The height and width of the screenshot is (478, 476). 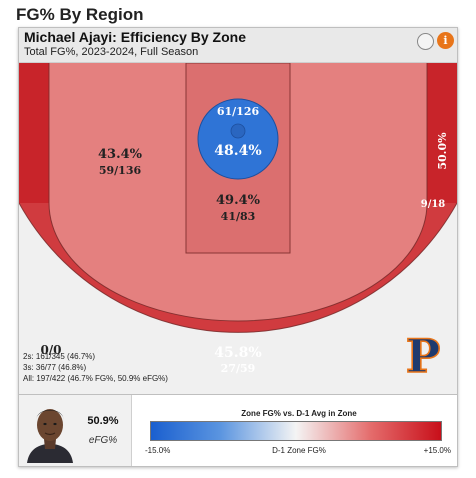 I want to click on paint-pct: 49.4%, so click(x=238, y=200).